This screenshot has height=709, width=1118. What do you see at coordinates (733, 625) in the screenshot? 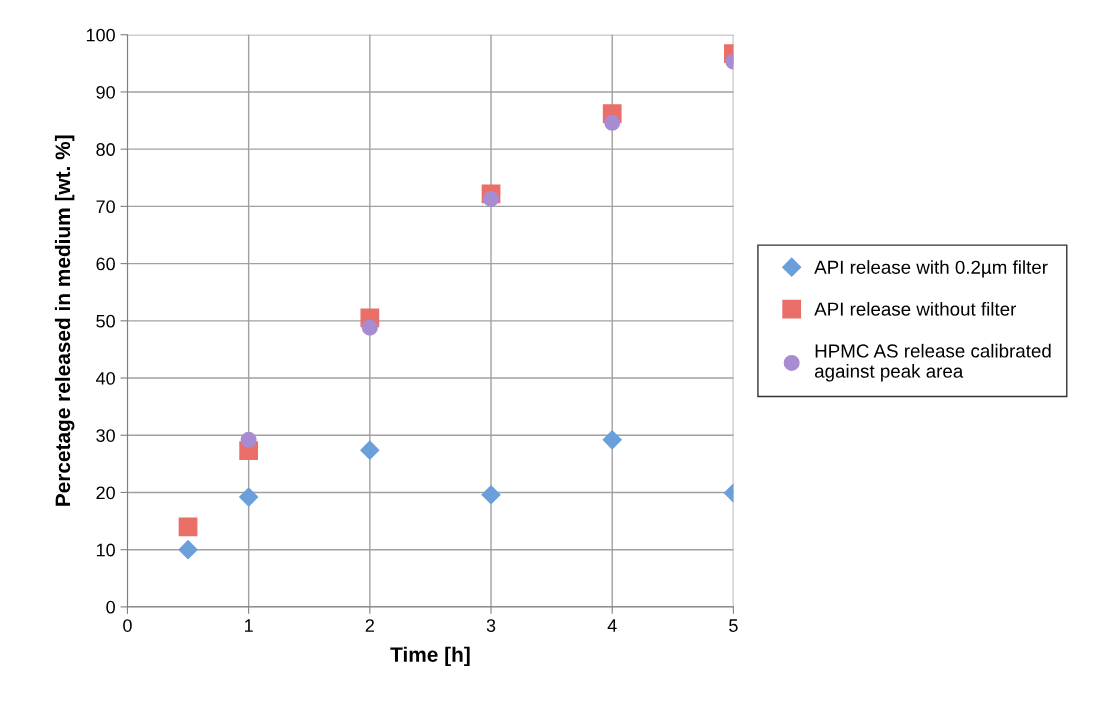
I see `x-tick-label: 5` at bounding box center [733, 625].